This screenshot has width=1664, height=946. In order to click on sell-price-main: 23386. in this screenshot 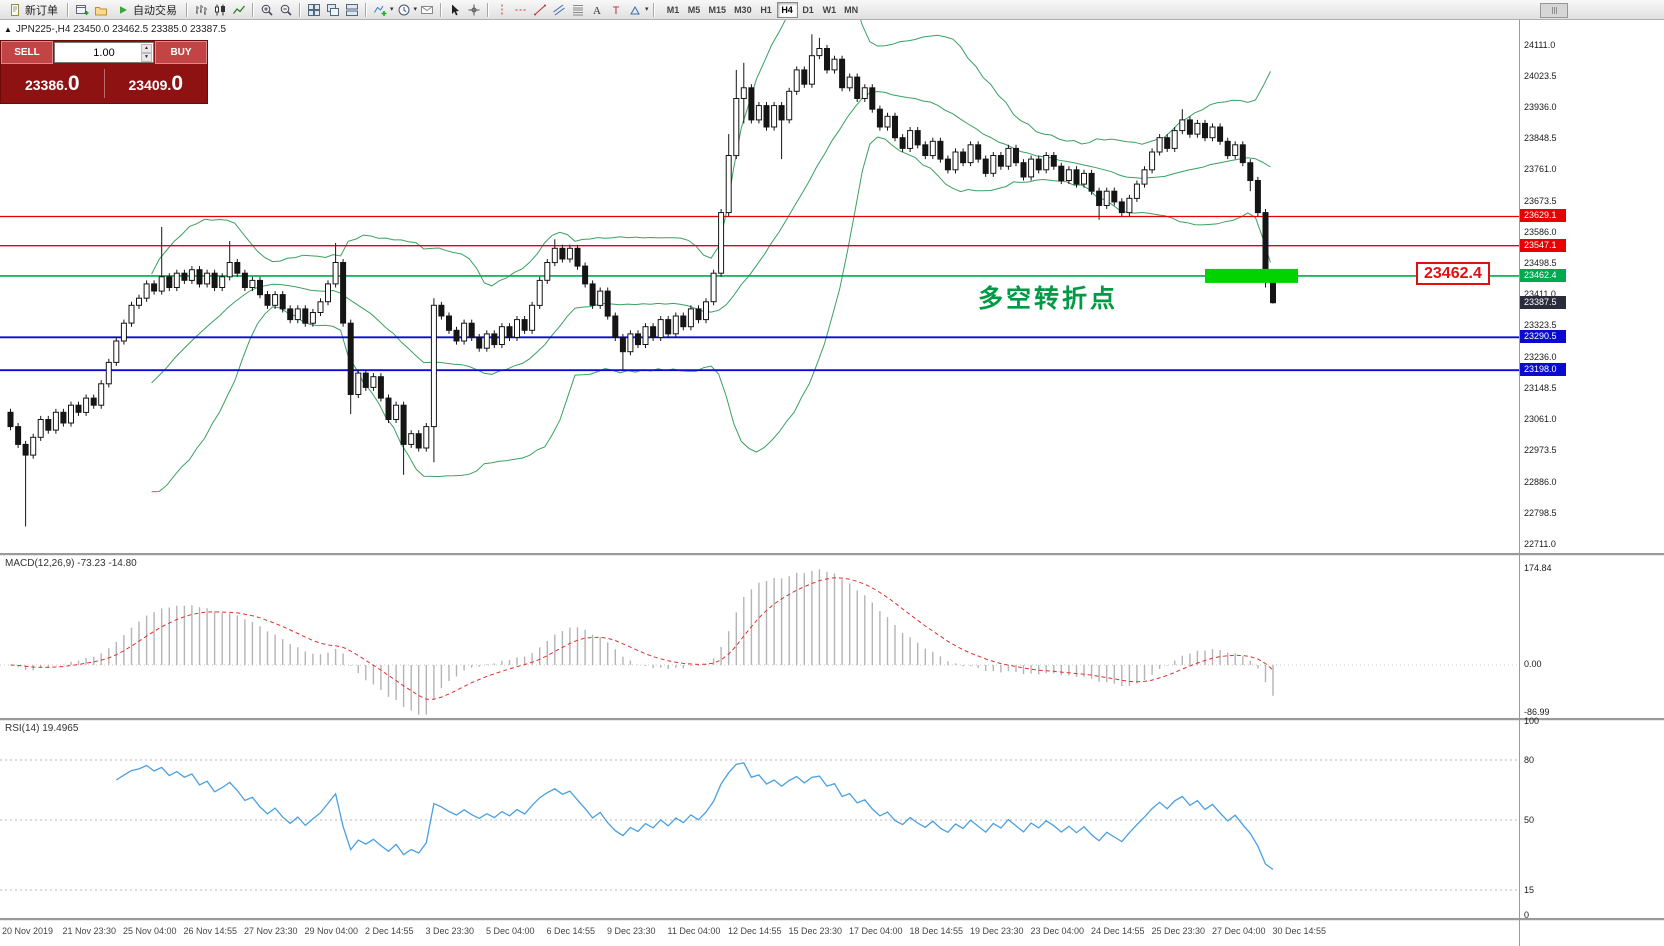, I will do `click(46, 84)`.